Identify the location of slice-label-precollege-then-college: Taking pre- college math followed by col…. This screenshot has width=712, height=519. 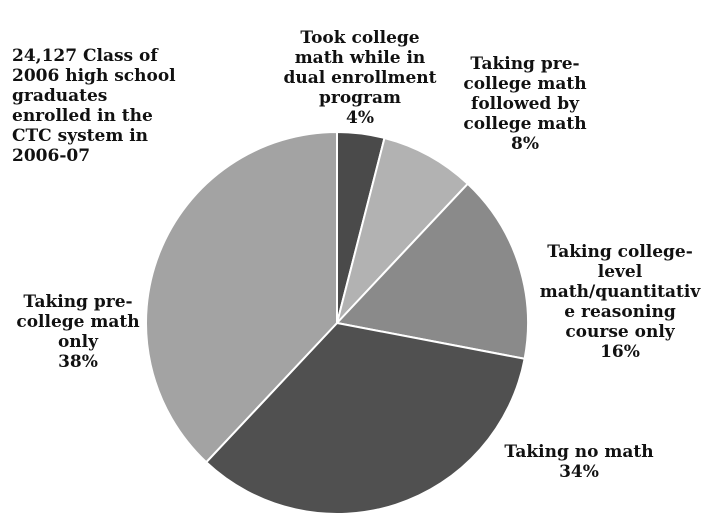
(525, 104).